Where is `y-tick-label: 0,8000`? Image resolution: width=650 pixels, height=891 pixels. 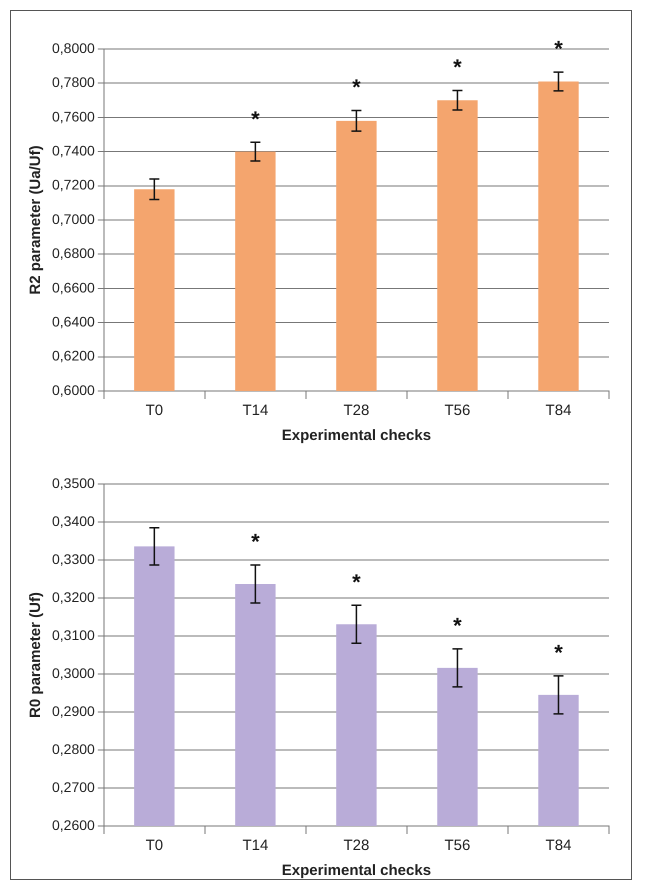
y-tick-label: 0,8000 is located at coordinates (74, 48).